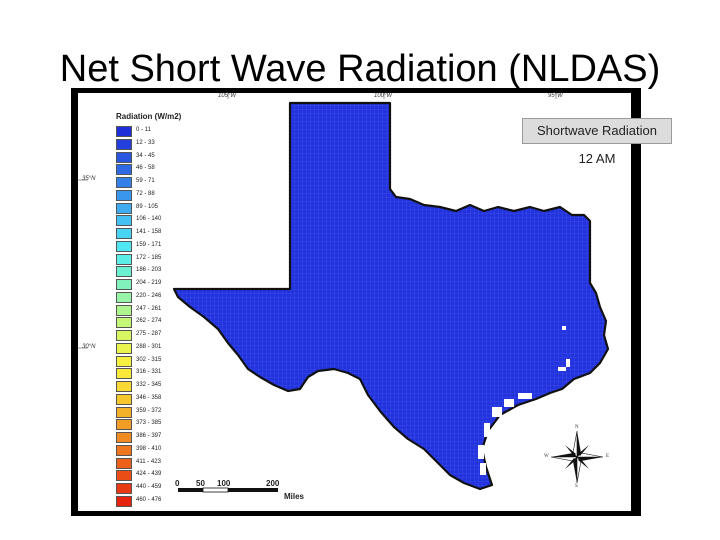 The width and height of the screenshot is (720, 540). I want to click on time-label: 12 AM, so click(597, 158).